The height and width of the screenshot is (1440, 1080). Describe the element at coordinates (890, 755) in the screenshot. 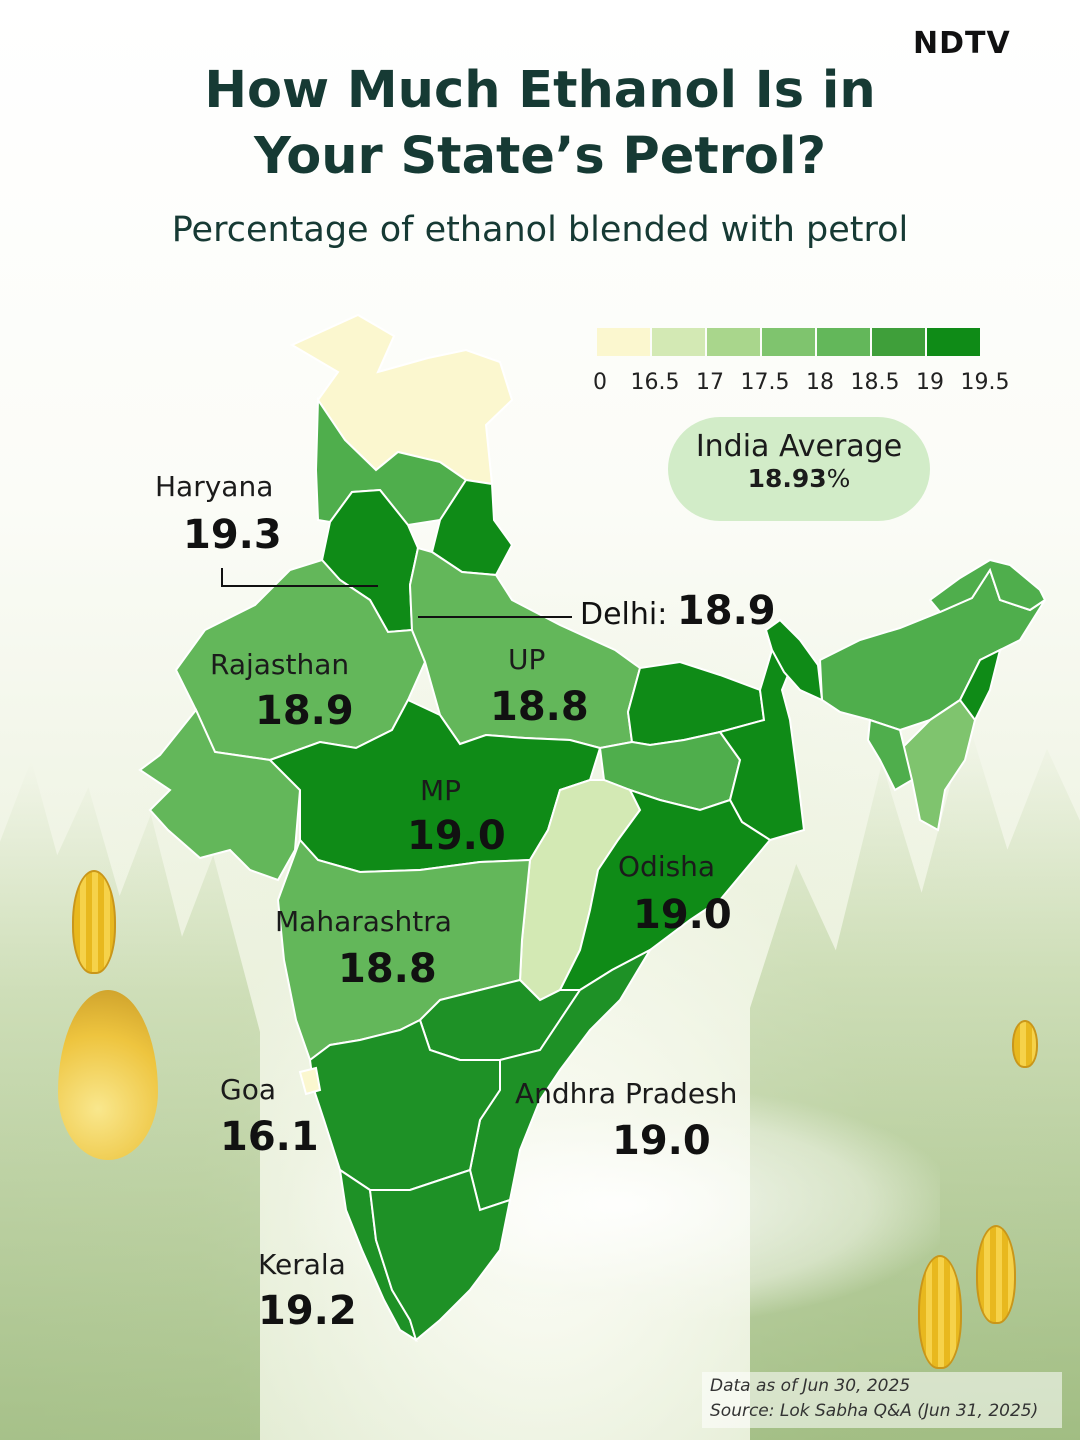

I see `region-meghalaya` at that location.